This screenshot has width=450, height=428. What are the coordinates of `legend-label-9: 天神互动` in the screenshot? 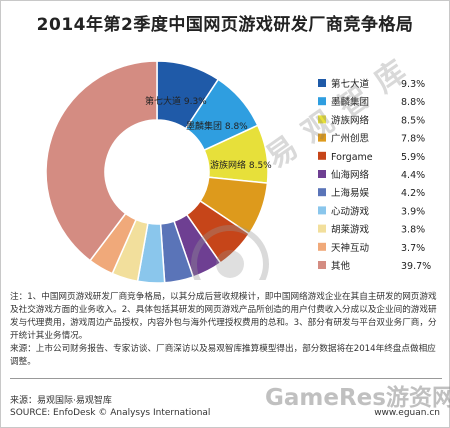 It's located at (350, 248).